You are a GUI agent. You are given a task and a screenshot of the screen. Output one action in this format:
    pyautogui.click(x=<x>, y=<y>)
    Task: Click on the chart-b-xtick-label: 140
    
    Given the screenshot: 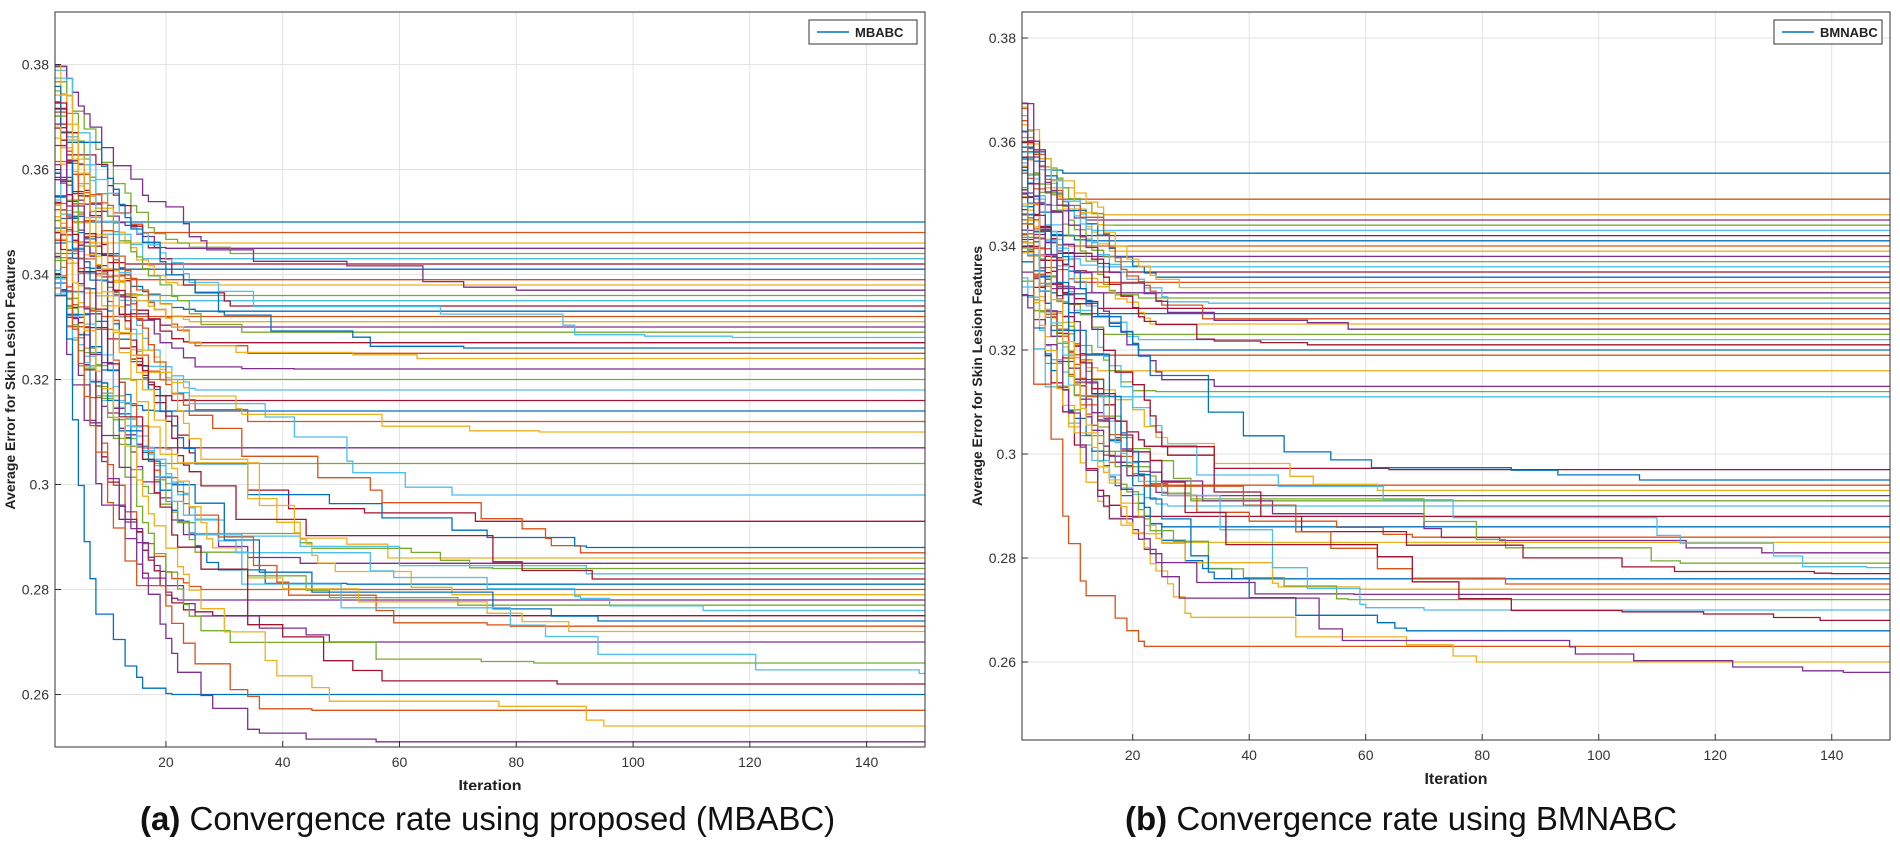 What is the action you would take?
    pyautogui.click(x=1832, y=755)
    